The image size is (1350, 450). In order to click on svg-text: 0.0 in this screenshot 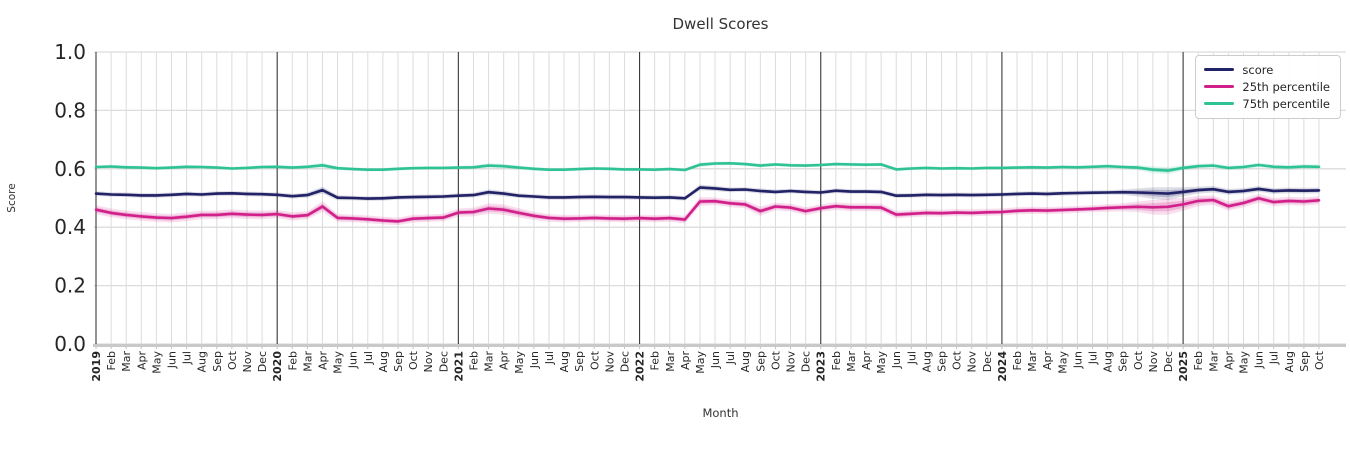, I will do `click(70, 344)`.